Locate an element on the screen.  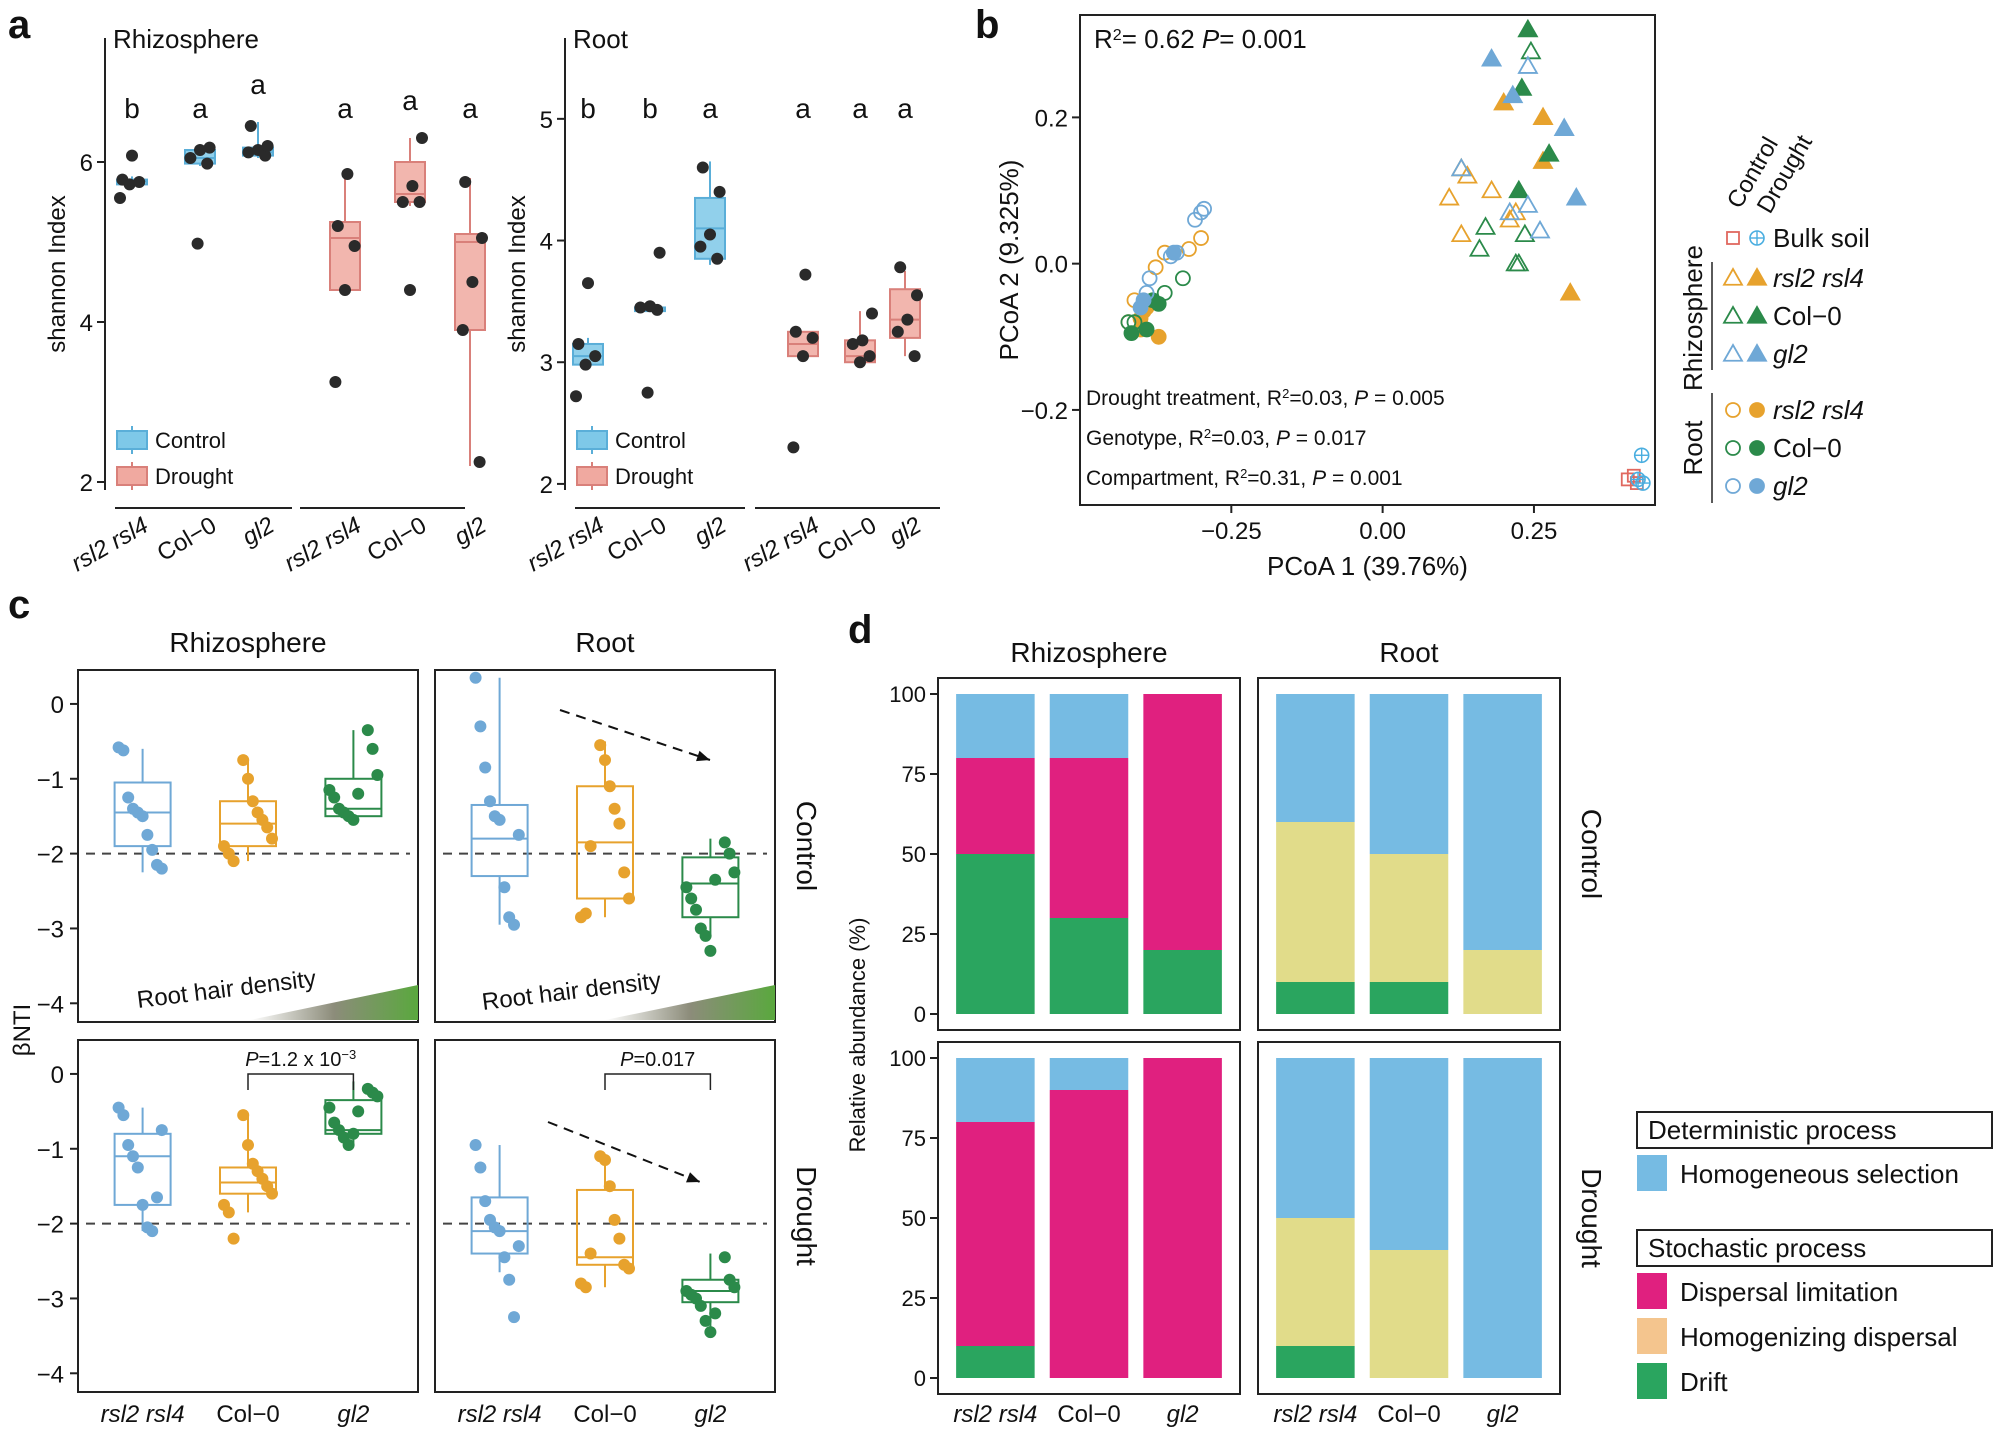
y-tick-label: 4 is located at coordinates (546, 242).